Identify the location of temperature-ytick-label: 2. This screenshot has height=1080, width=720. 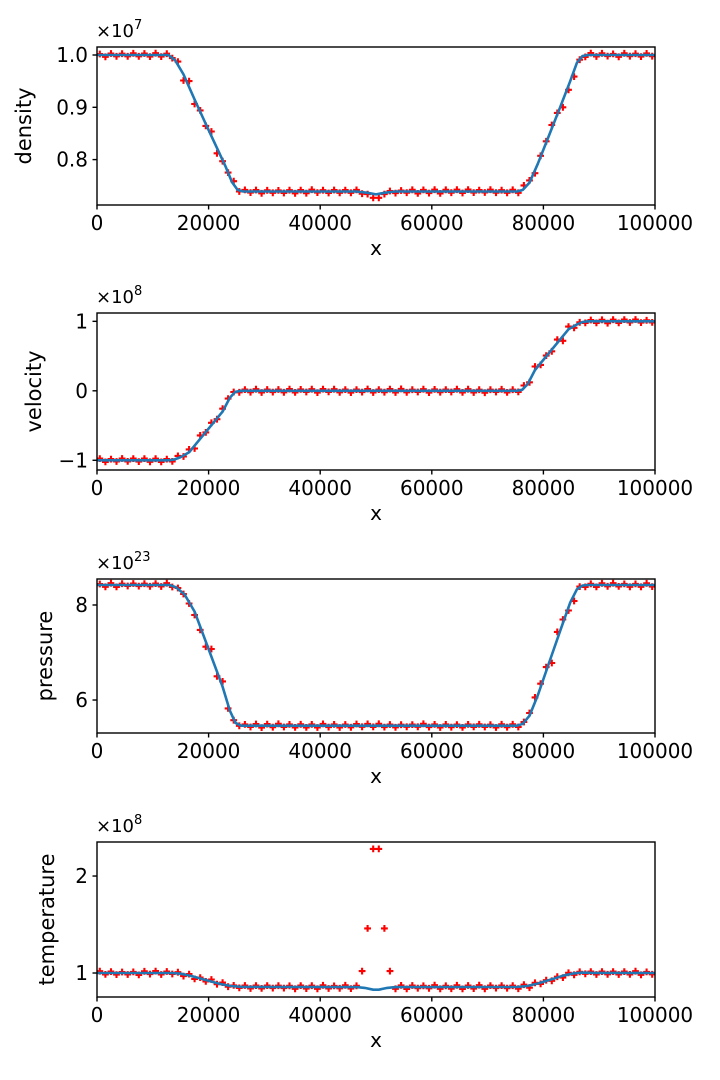
(81, 876).